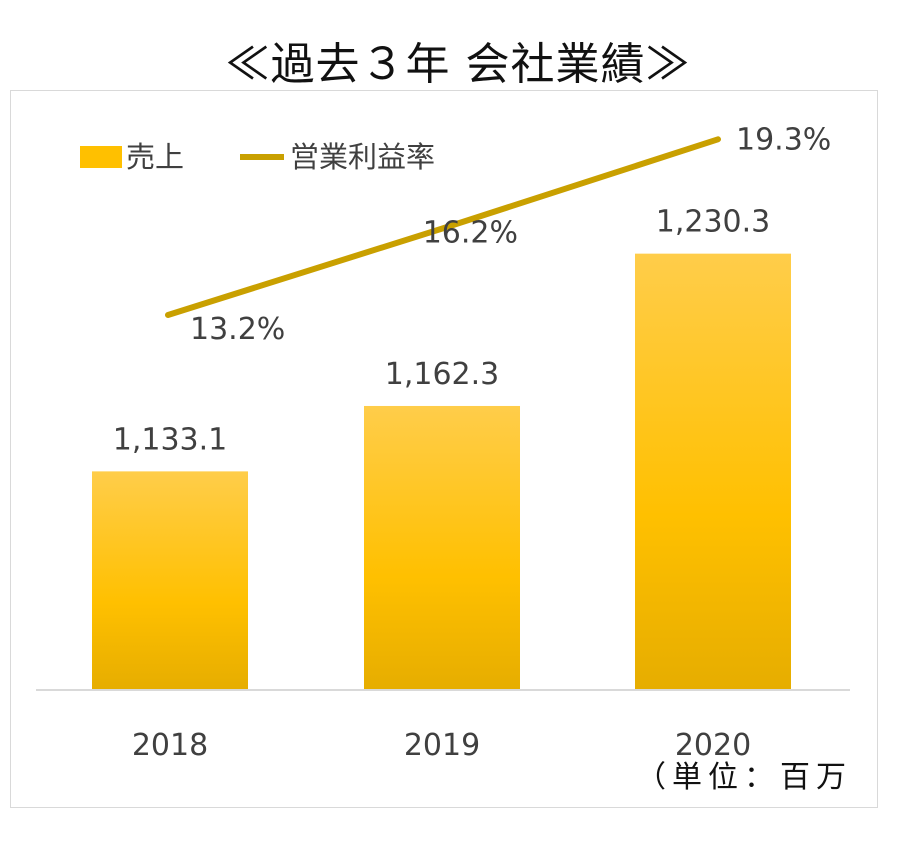 The width and height of the screenshot is (916, 852). Describe the element at coordinates (442, 547) in the screenshot. I see `bar-2019` at that location.